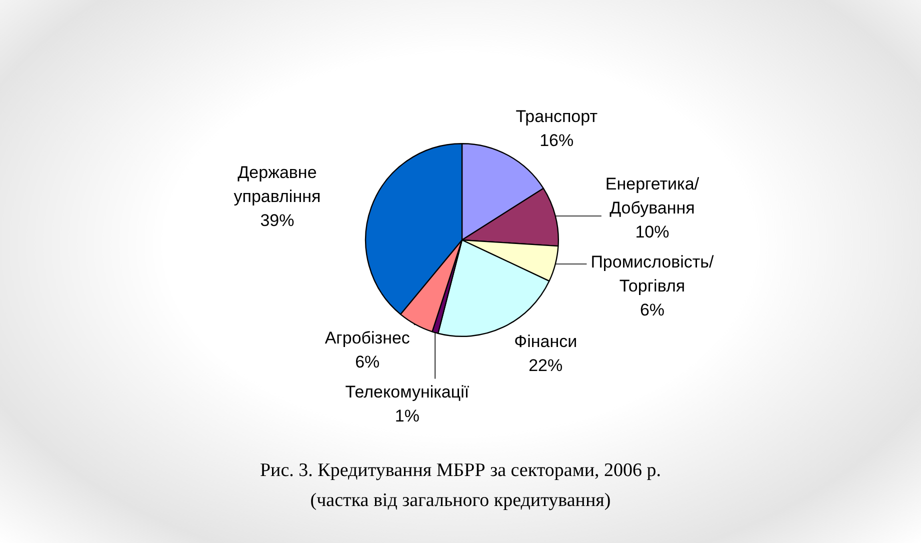 This screenshot has width=921, height=543. What do you see at coordinates (277, 184) in the screenshot?
I see `slice-label: Державне управління` at bounding box center [277, 184].